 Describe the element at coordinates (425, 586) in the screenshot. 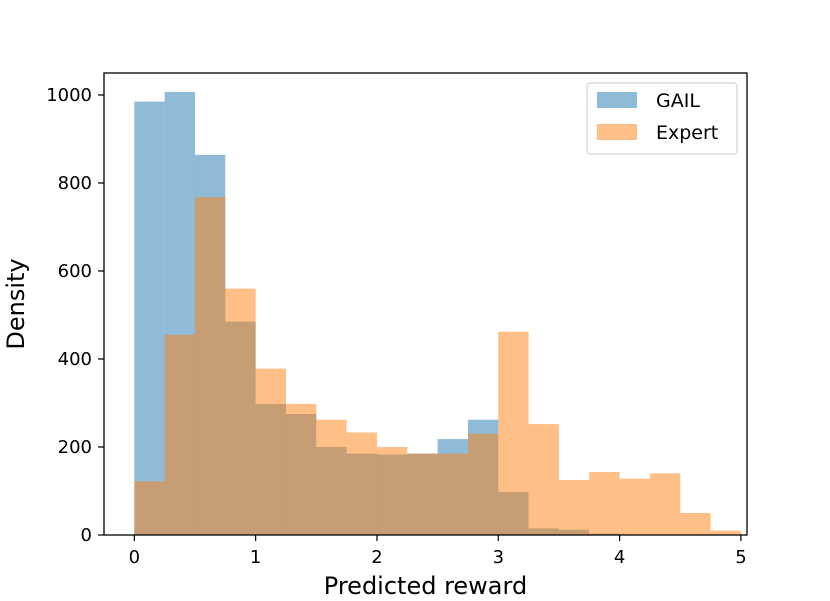

I see `x-axis-title: Predicted reward` at that location.